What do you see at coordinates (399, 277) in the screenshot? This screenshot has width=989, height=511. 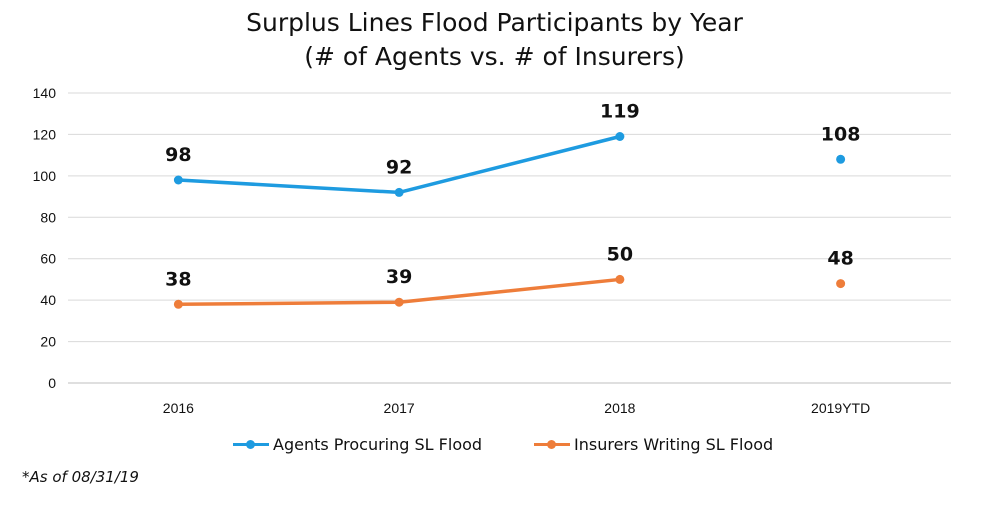 I see `data-label: 39` at bounding box center [399, 277].